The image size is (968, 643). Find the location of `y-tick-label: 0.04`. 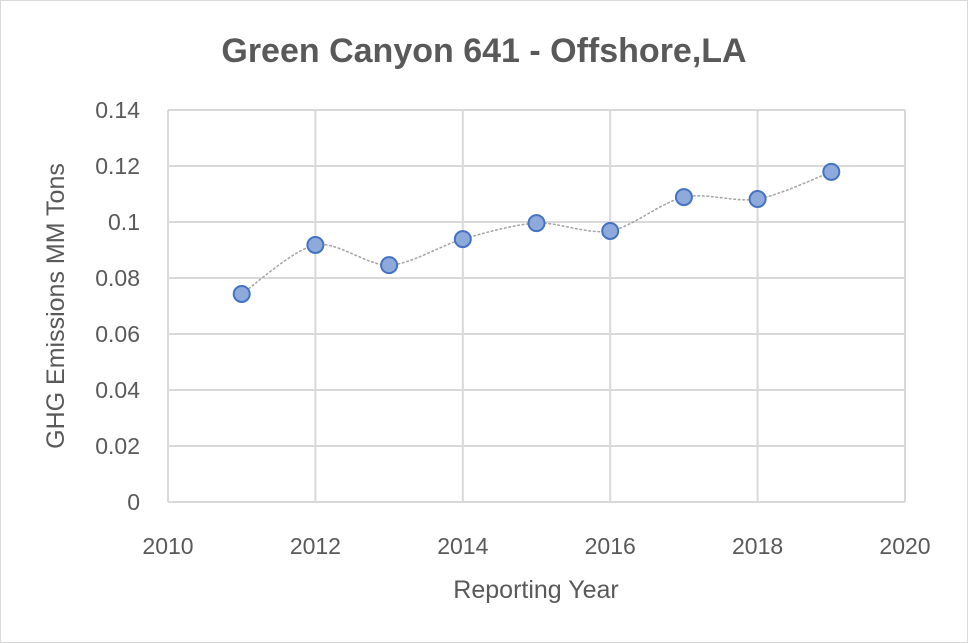

y-tick-label: 0.04 is located at coordinates (117, 390).